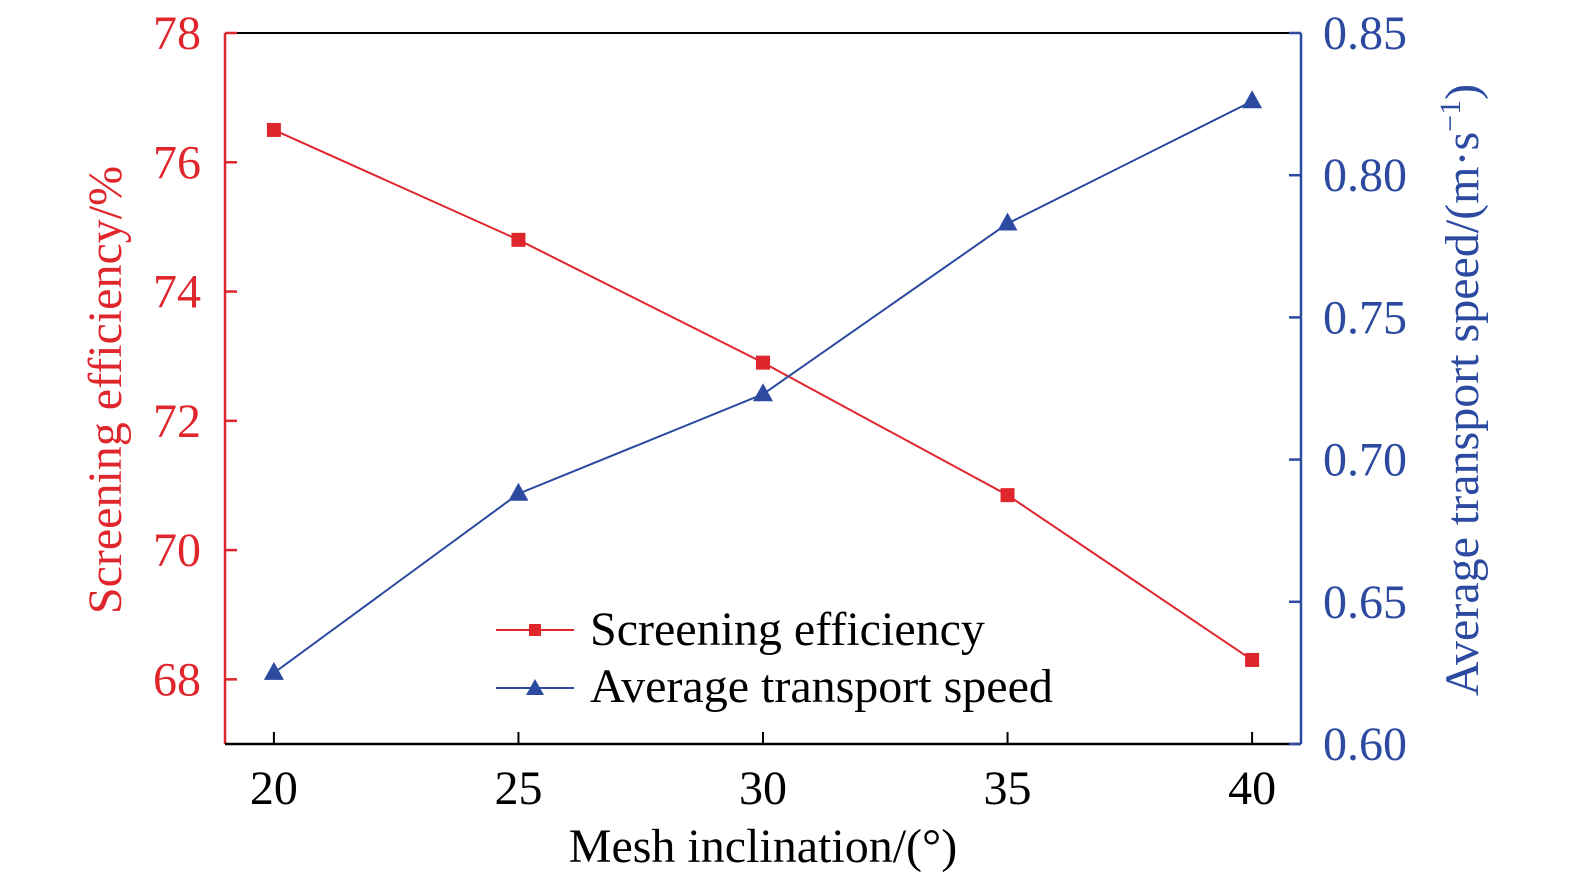  Describe the element at coordinates (195, 356) in the screenshot. I see `left-axis-ticks: 68 70 72 74 76 78` at that location.